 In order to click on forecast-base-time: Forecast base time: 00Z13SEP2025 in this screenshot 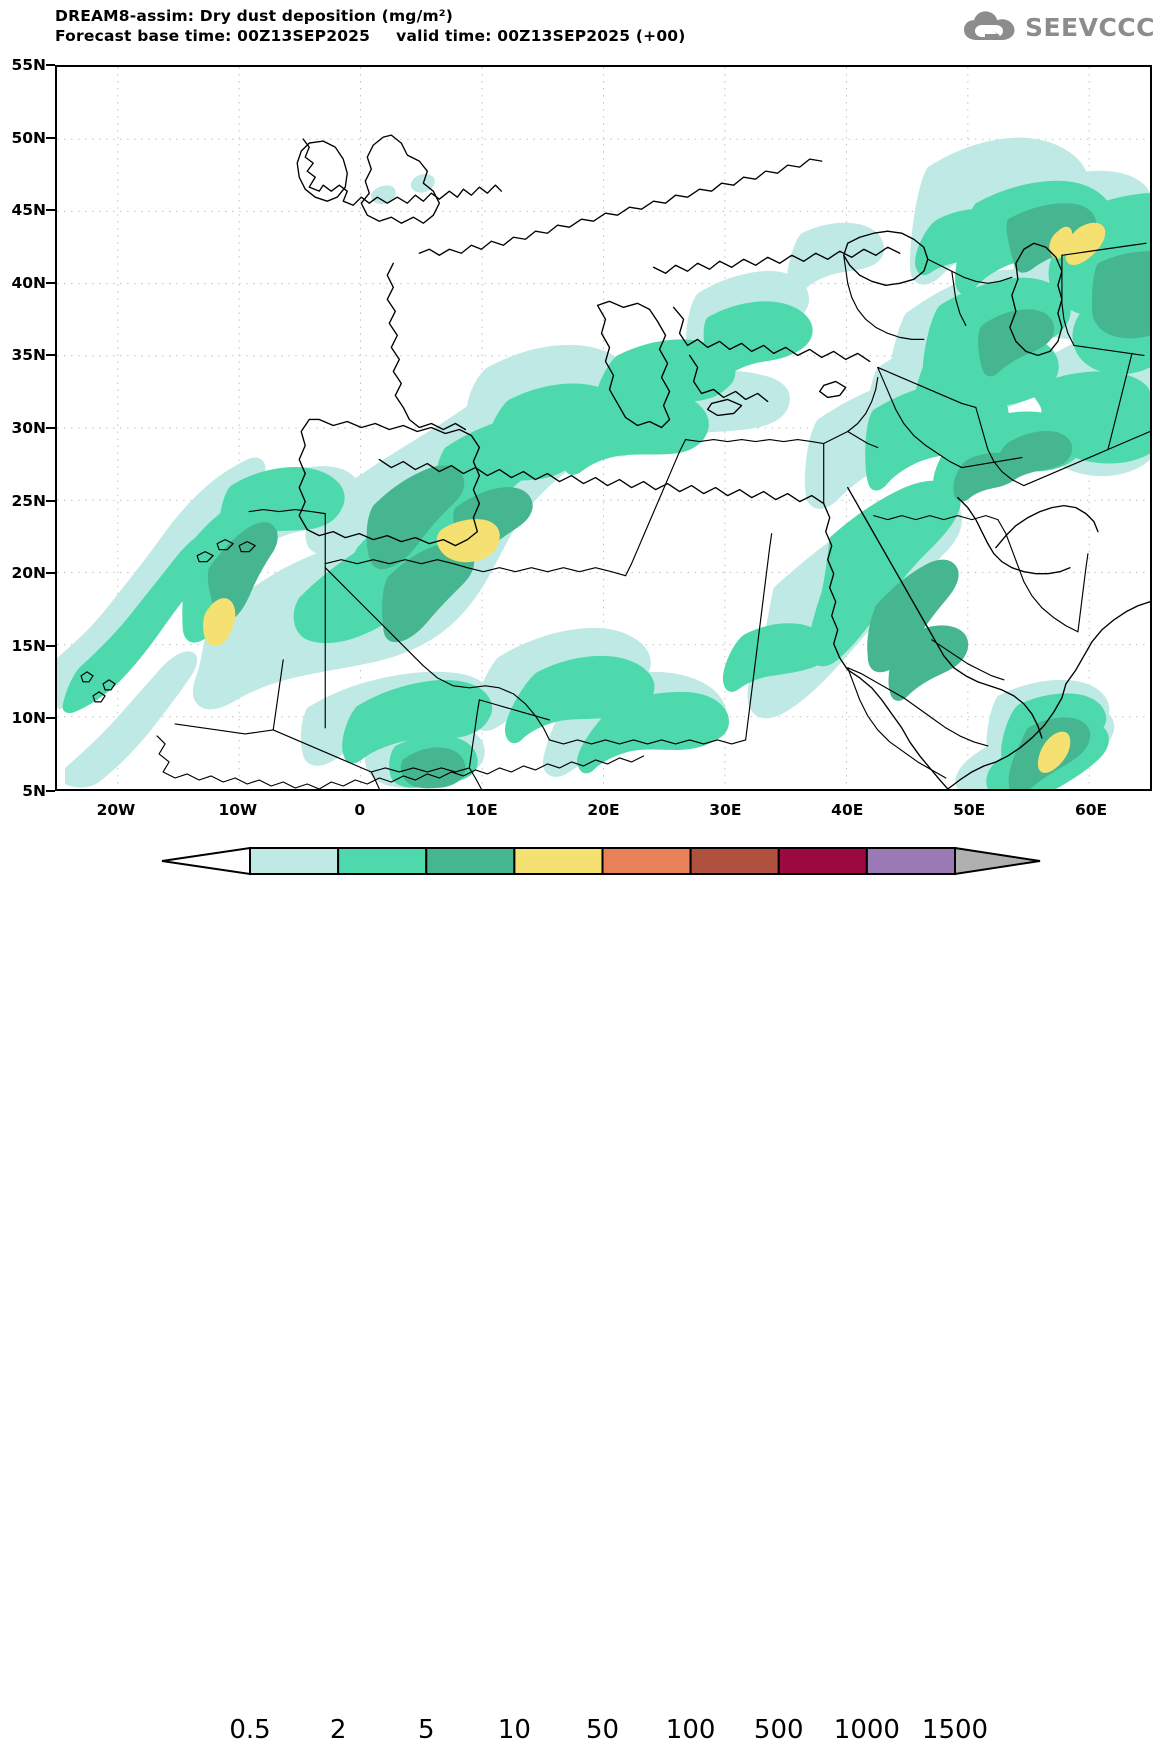, I will do `click(213, 36)`.